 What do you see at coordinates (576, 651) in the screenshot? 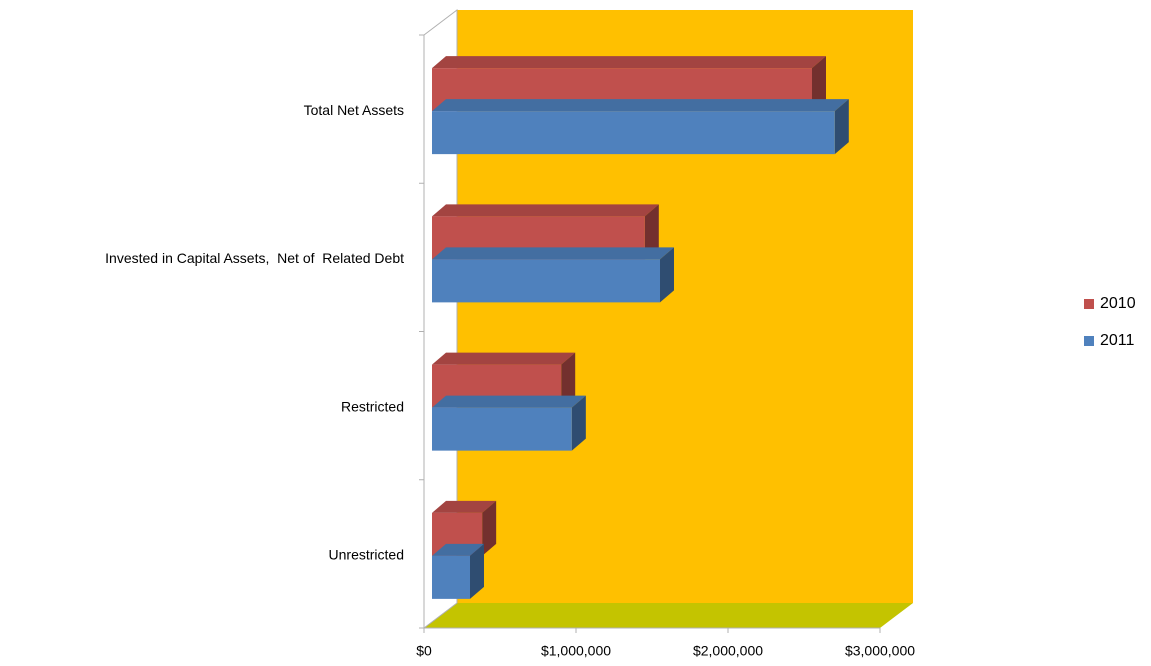
I see `x-tick-label: $1,000,000` at bounding box center [576, 651].